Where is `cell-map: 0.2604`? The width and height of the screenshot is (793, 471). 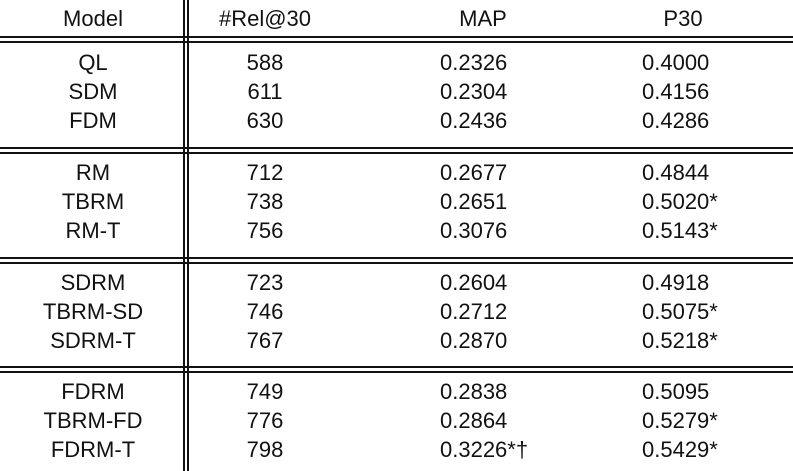 cell-map: 0.2604 is located at coordinates (474, 282).